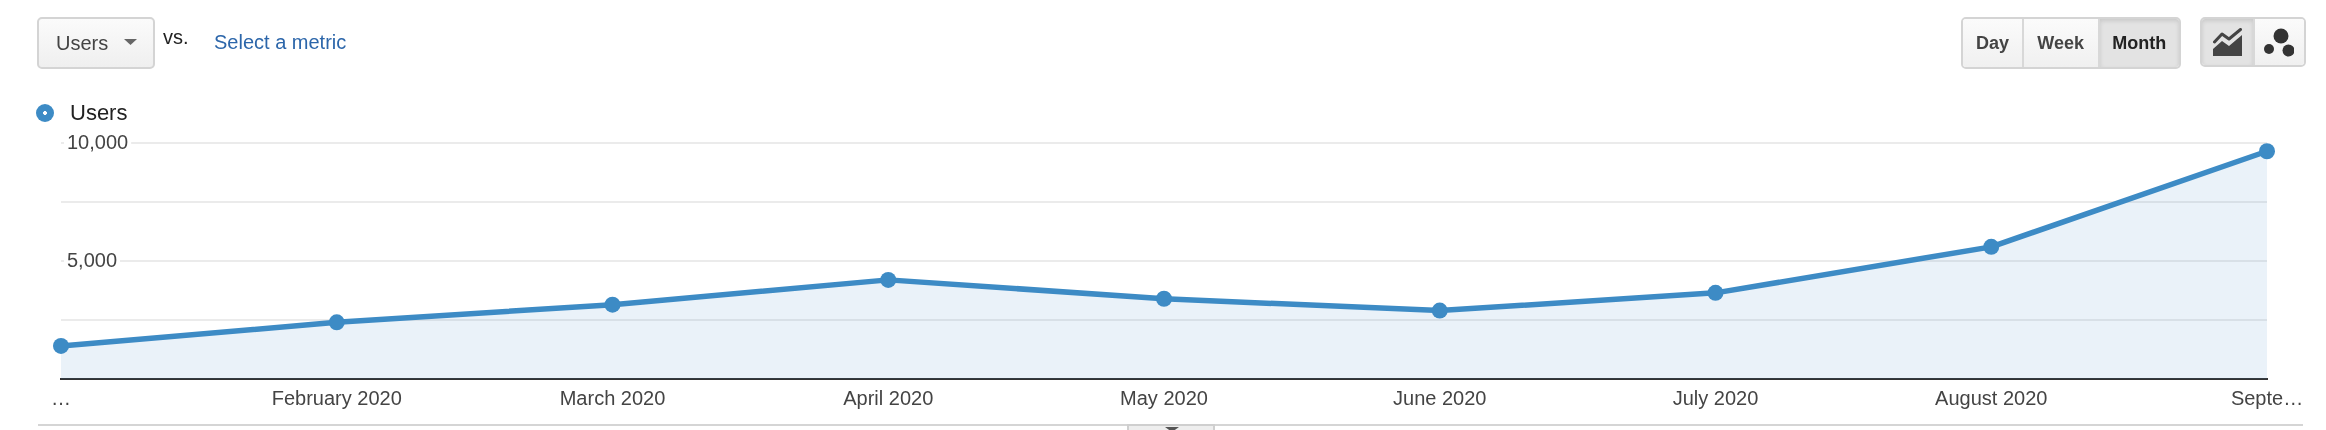 This screenshot has height=430, width=2326. I want to click on x-tick-label: February 2020, so click(336, 397).